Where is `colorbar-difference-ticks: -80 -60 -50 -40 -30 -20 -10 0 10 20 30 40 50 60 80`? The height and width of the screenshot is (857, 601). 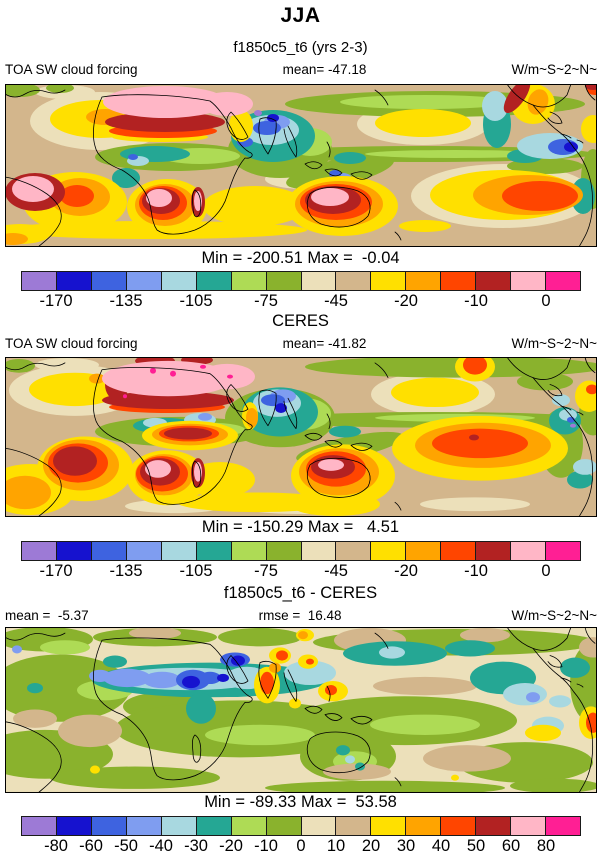 colorbar-difference-ticks: -80 -60 -50 -40 -30 -20 -10 0 10 20 30 40 50 60 80 is located at coordinates (301, 847).